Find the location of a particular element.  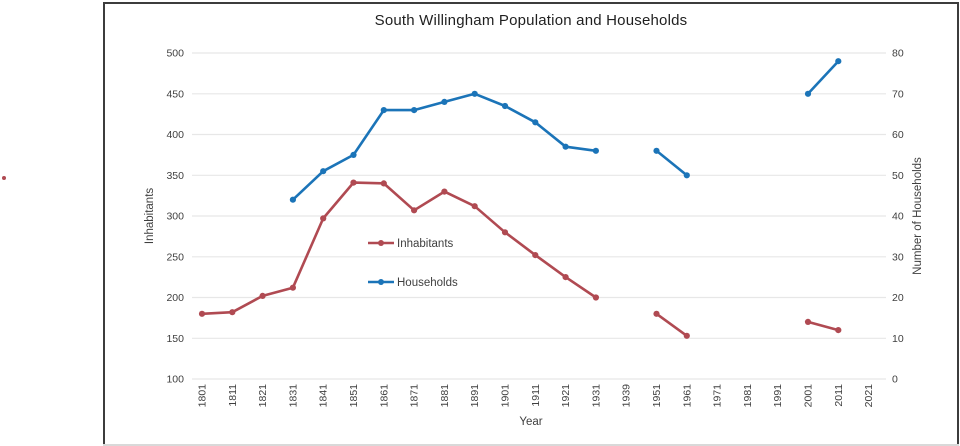

svg-text: 1901 is located at coordinates (506, 396).